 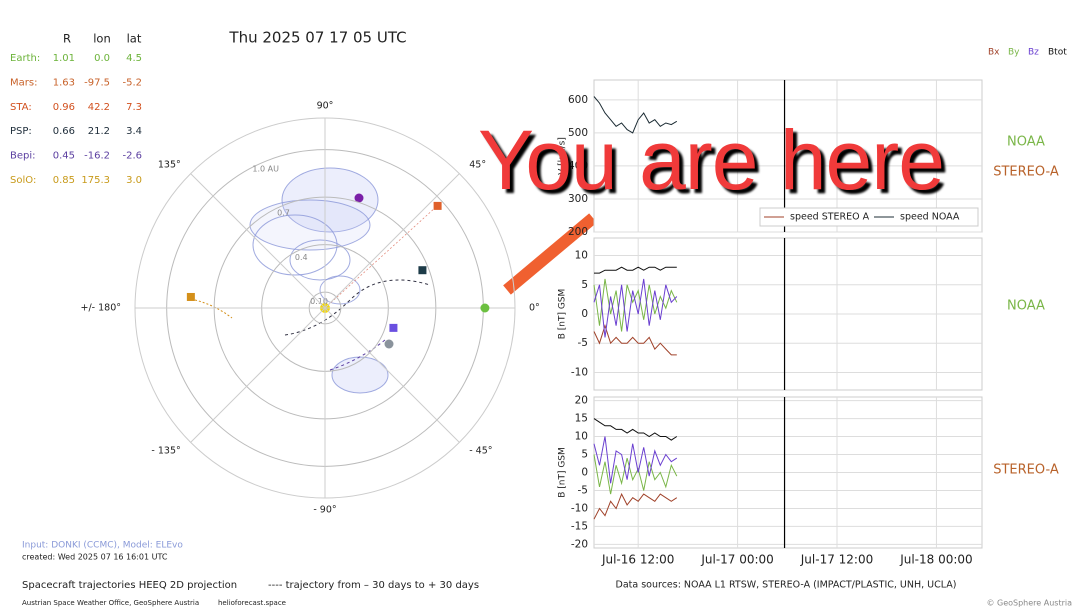 I want to click on angle-label: - 135°, so click(x=165, y=450).